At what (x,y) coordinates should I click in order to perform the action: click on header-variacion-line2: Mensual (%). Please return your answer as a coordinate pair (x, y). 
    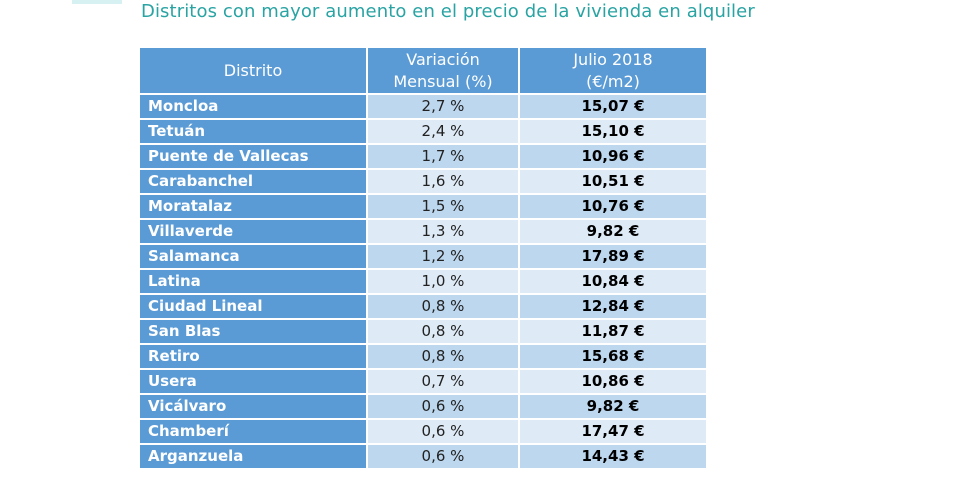
    Looking at the image, I should click on (443, 81).